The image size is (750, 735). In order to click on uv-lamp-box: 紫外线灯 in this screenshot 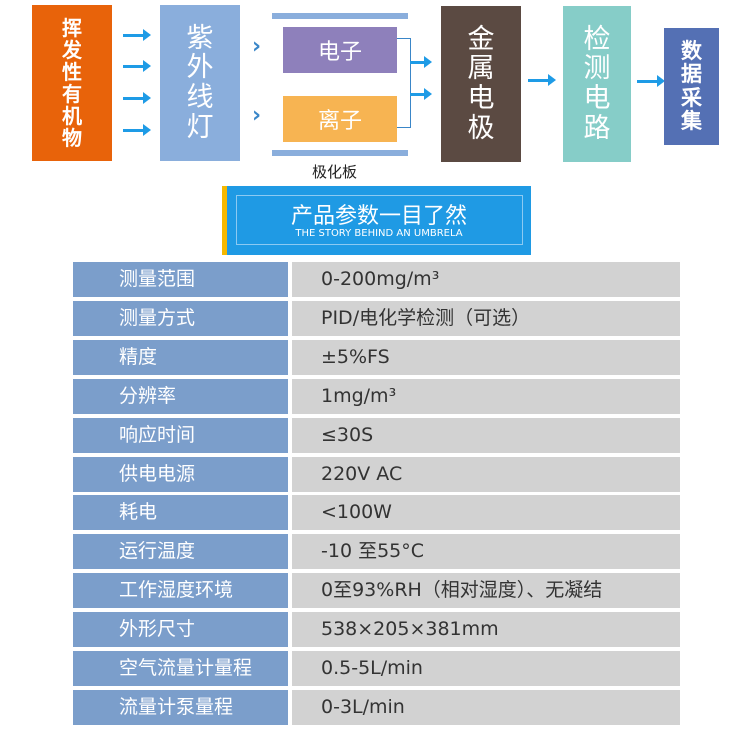, I will do `click(200, 83)`.